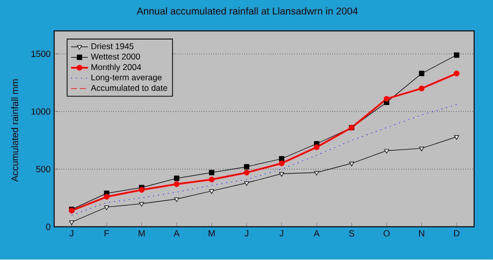  What do you see at coordinates (48, 227) in the screenshot?
I see `y-tick-label: 0` at bounding box center [48, 227].